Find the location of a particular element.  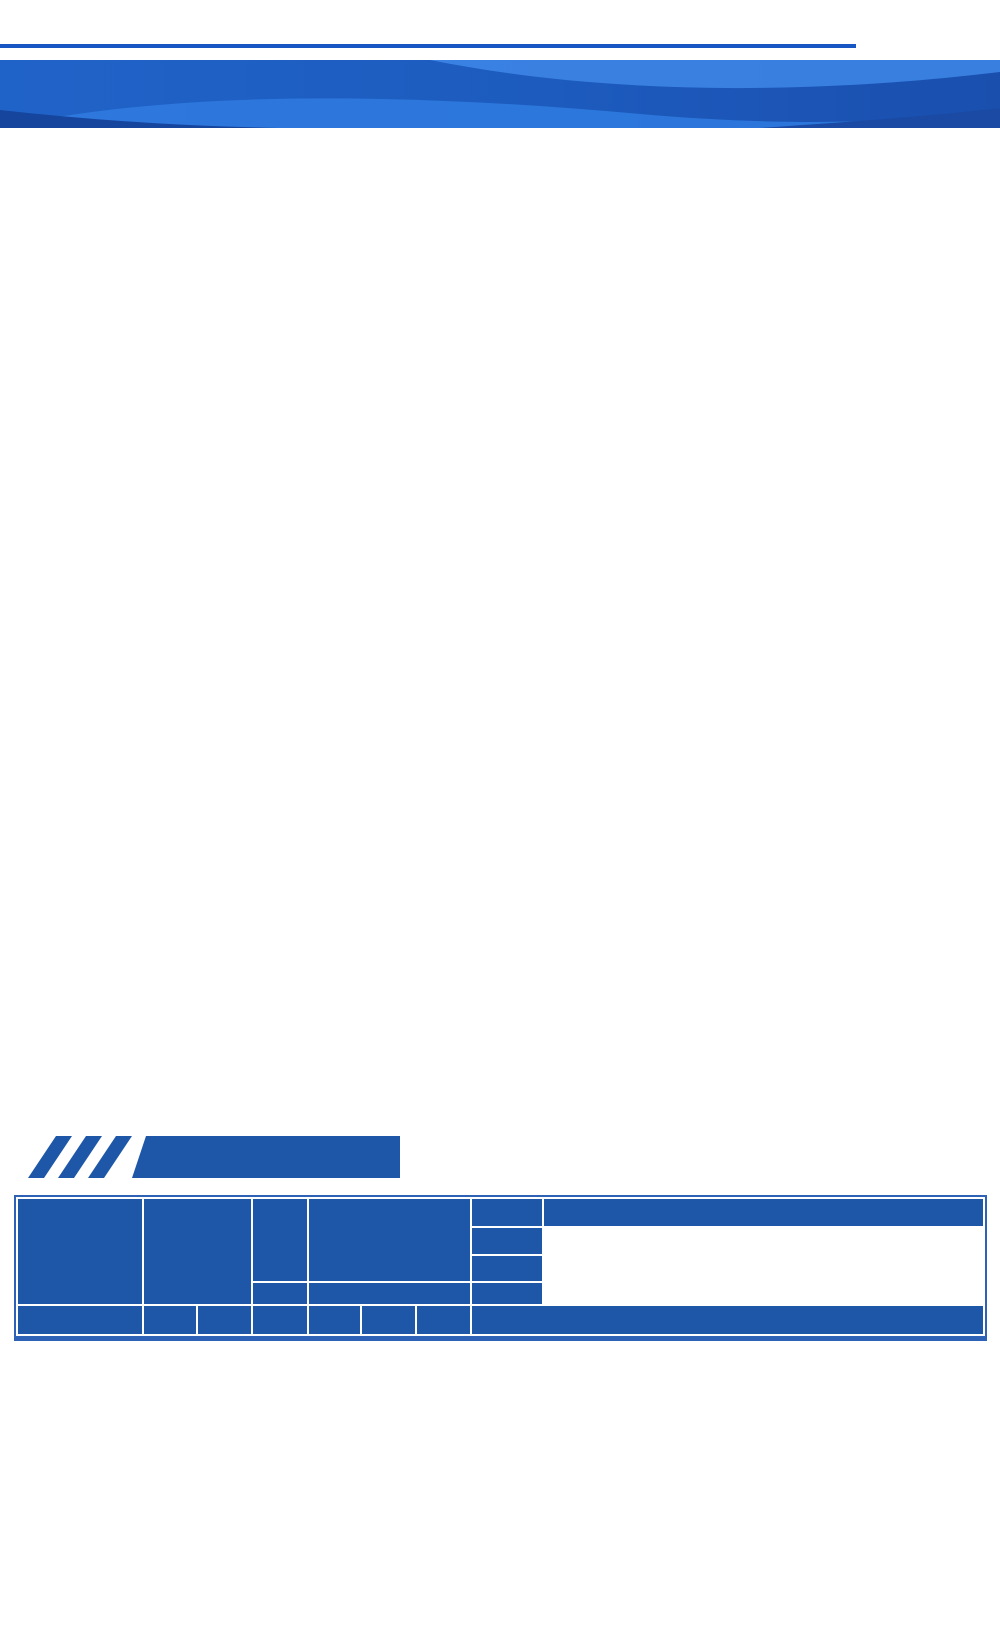

kw-header is located at coordinates (225, 1320).